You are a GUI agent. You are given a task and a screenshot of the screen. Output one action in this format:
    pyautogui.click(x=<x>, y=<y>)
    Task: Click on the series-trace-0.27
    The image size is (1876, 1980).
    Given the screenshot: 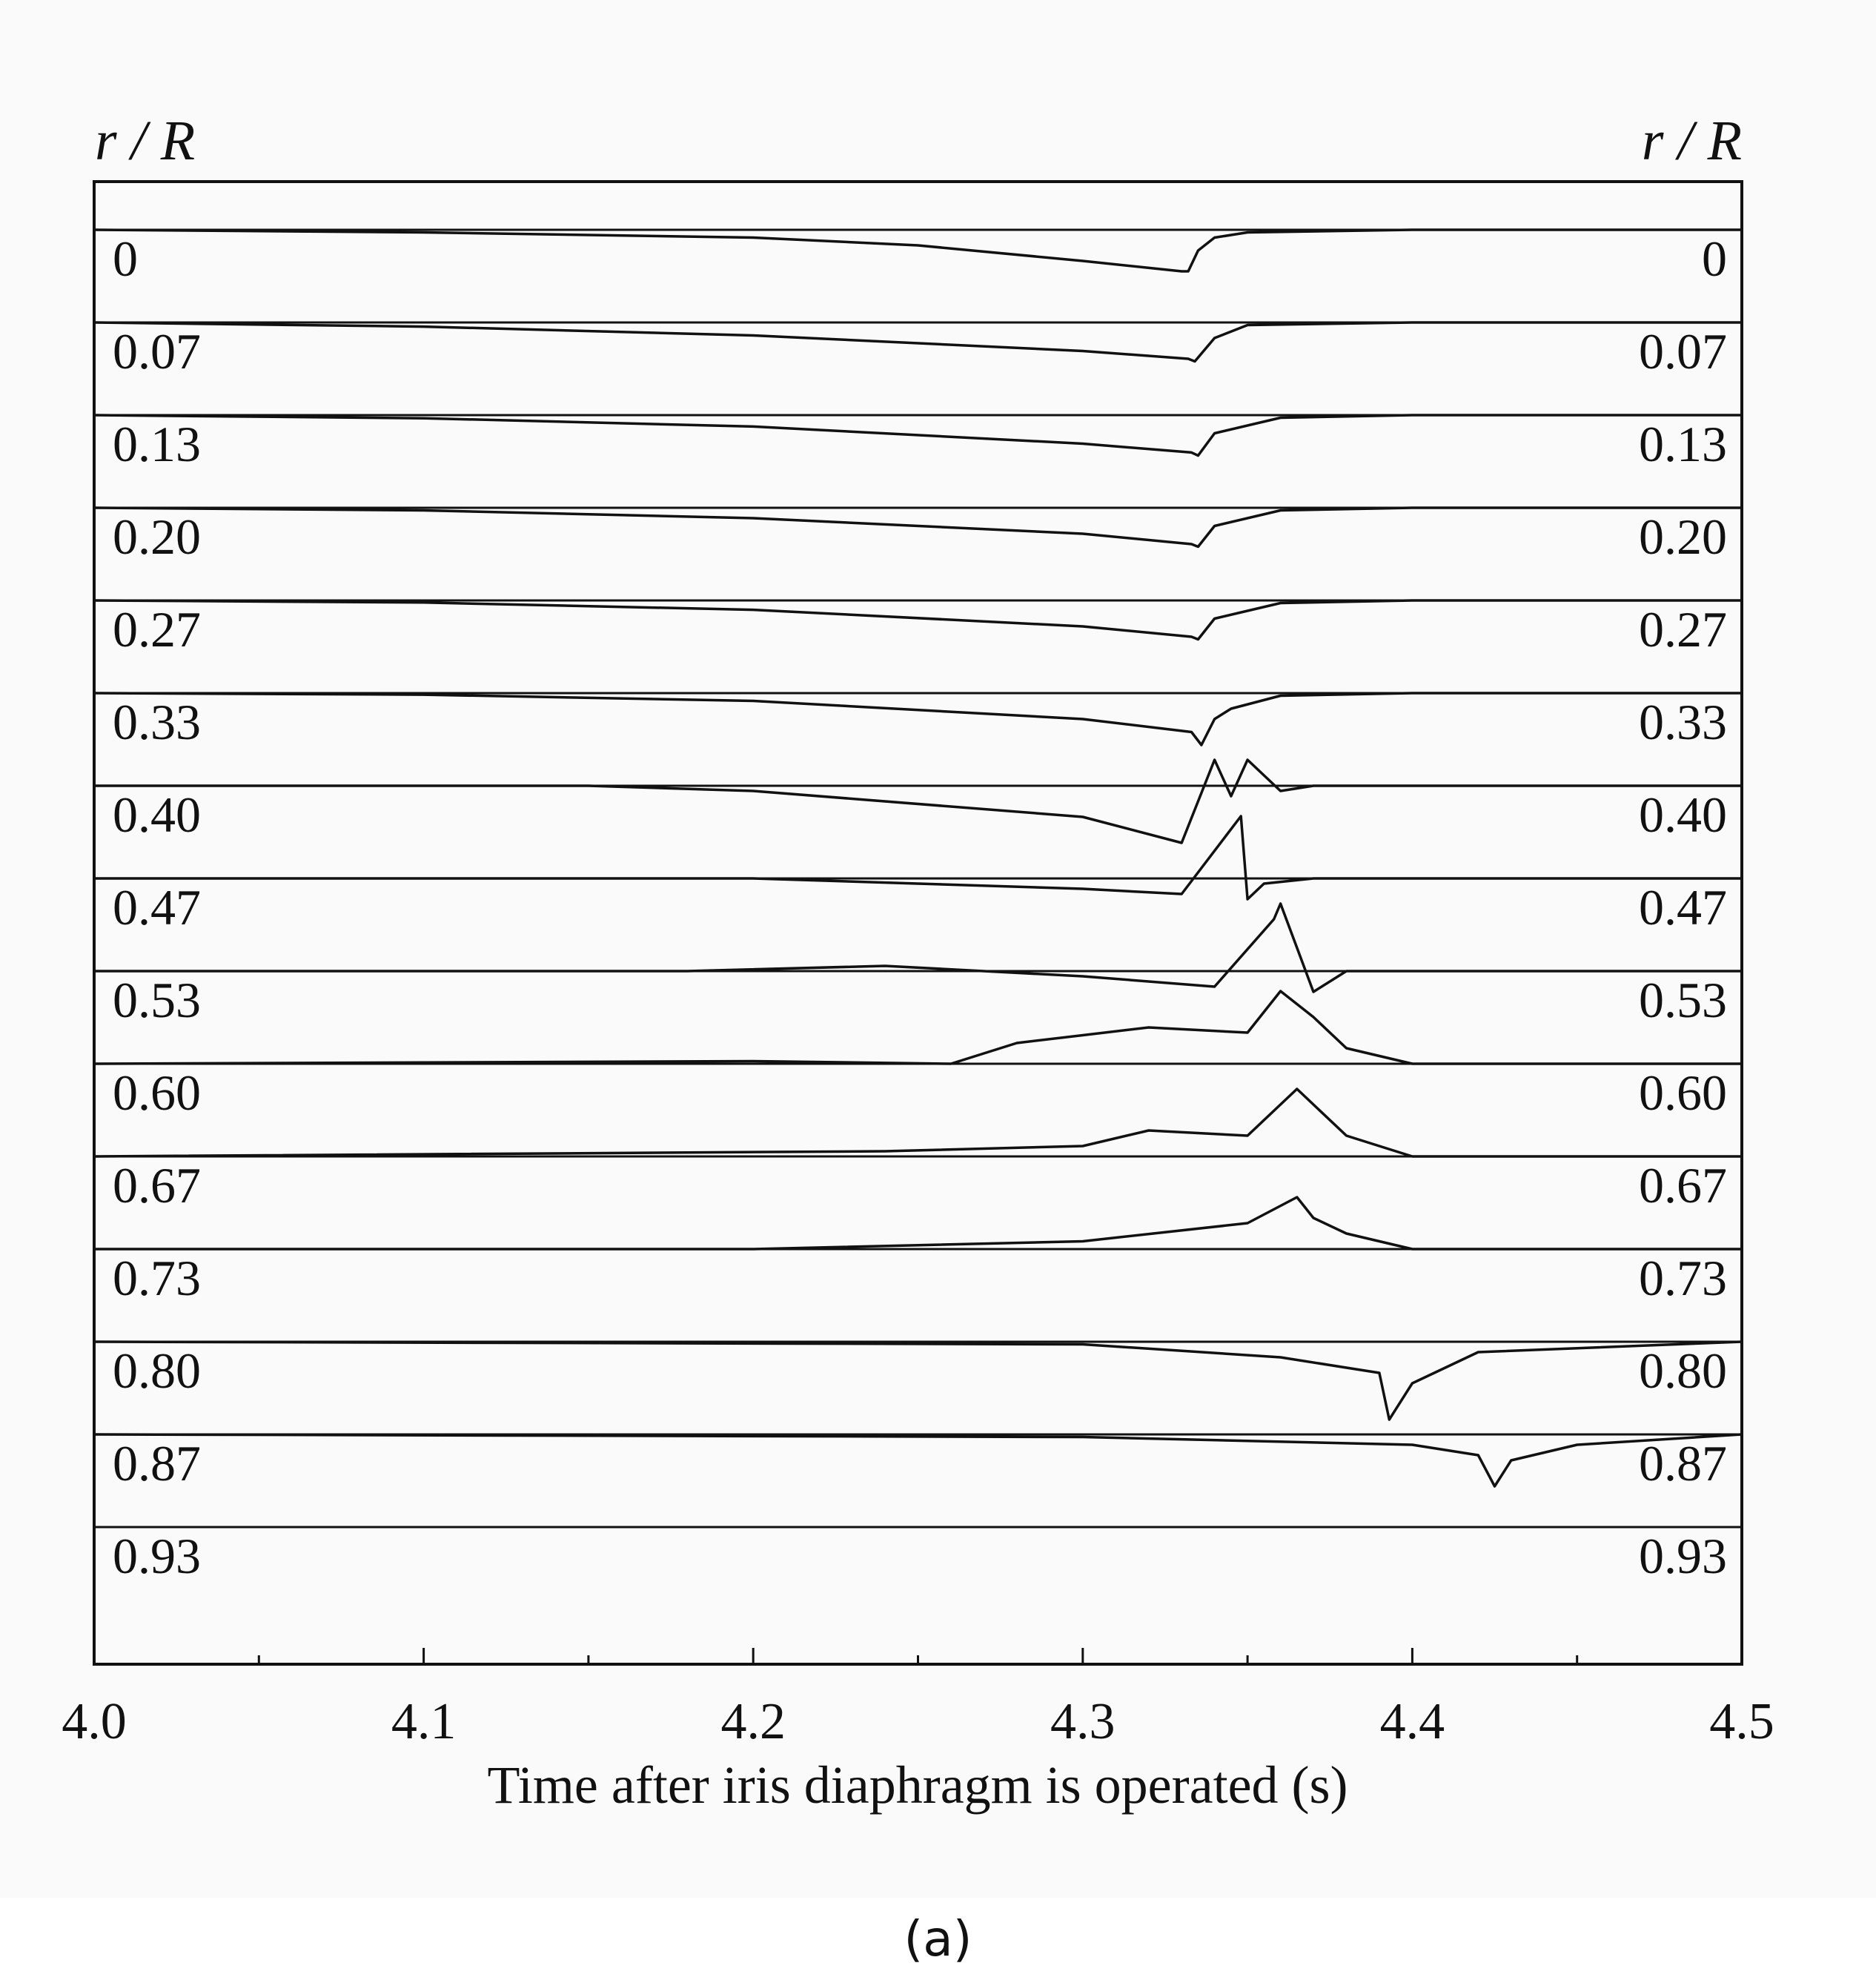 What is the action you would take?
    pyautogui.click(x=917, y=620)
    